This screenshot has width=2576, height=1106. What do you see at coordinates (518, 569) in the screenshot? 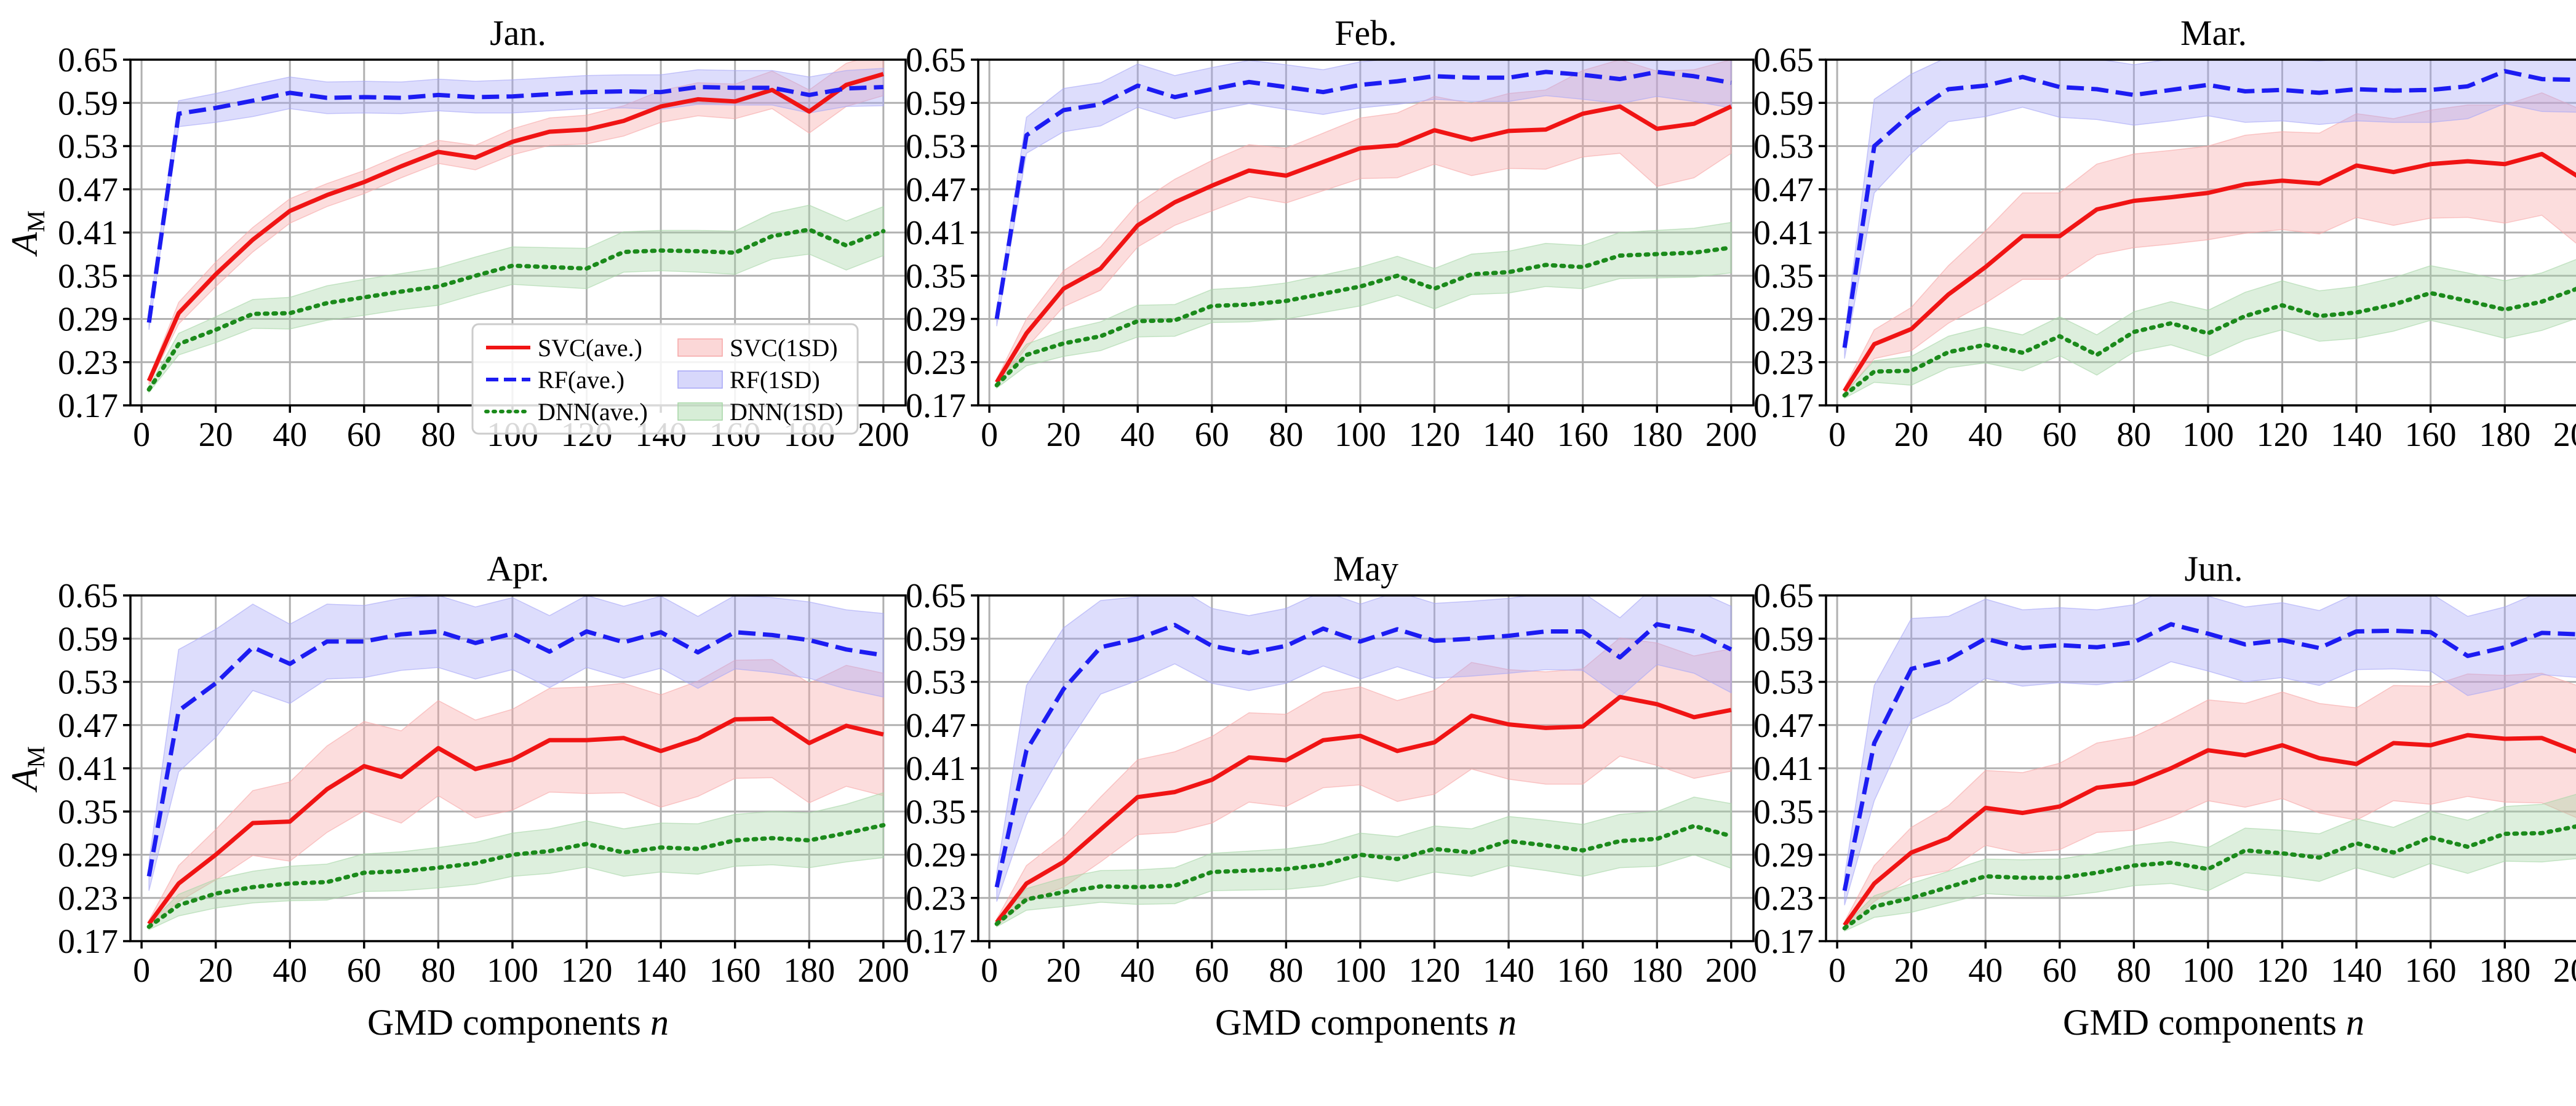
I see `panel-title: Apr.` at bounding box center [518, 569].